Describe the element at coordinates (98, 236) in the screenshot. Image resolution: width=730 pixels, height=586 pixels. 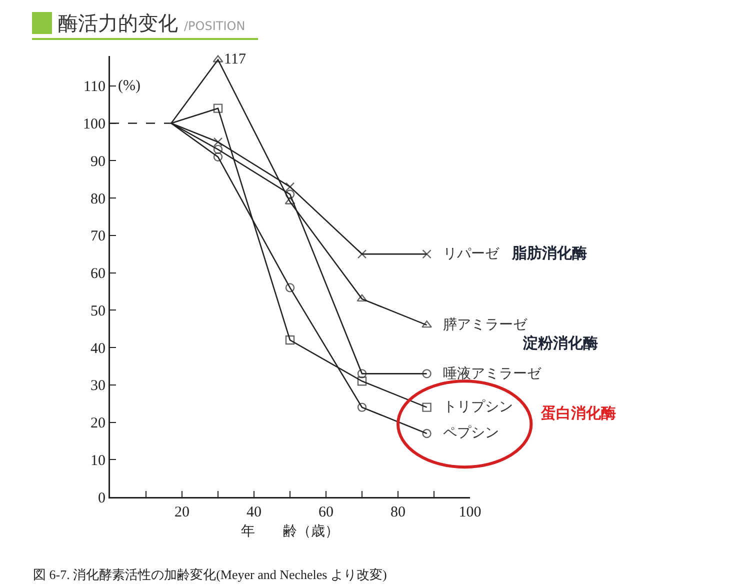
I see `y-tick-label: 70` at that location.